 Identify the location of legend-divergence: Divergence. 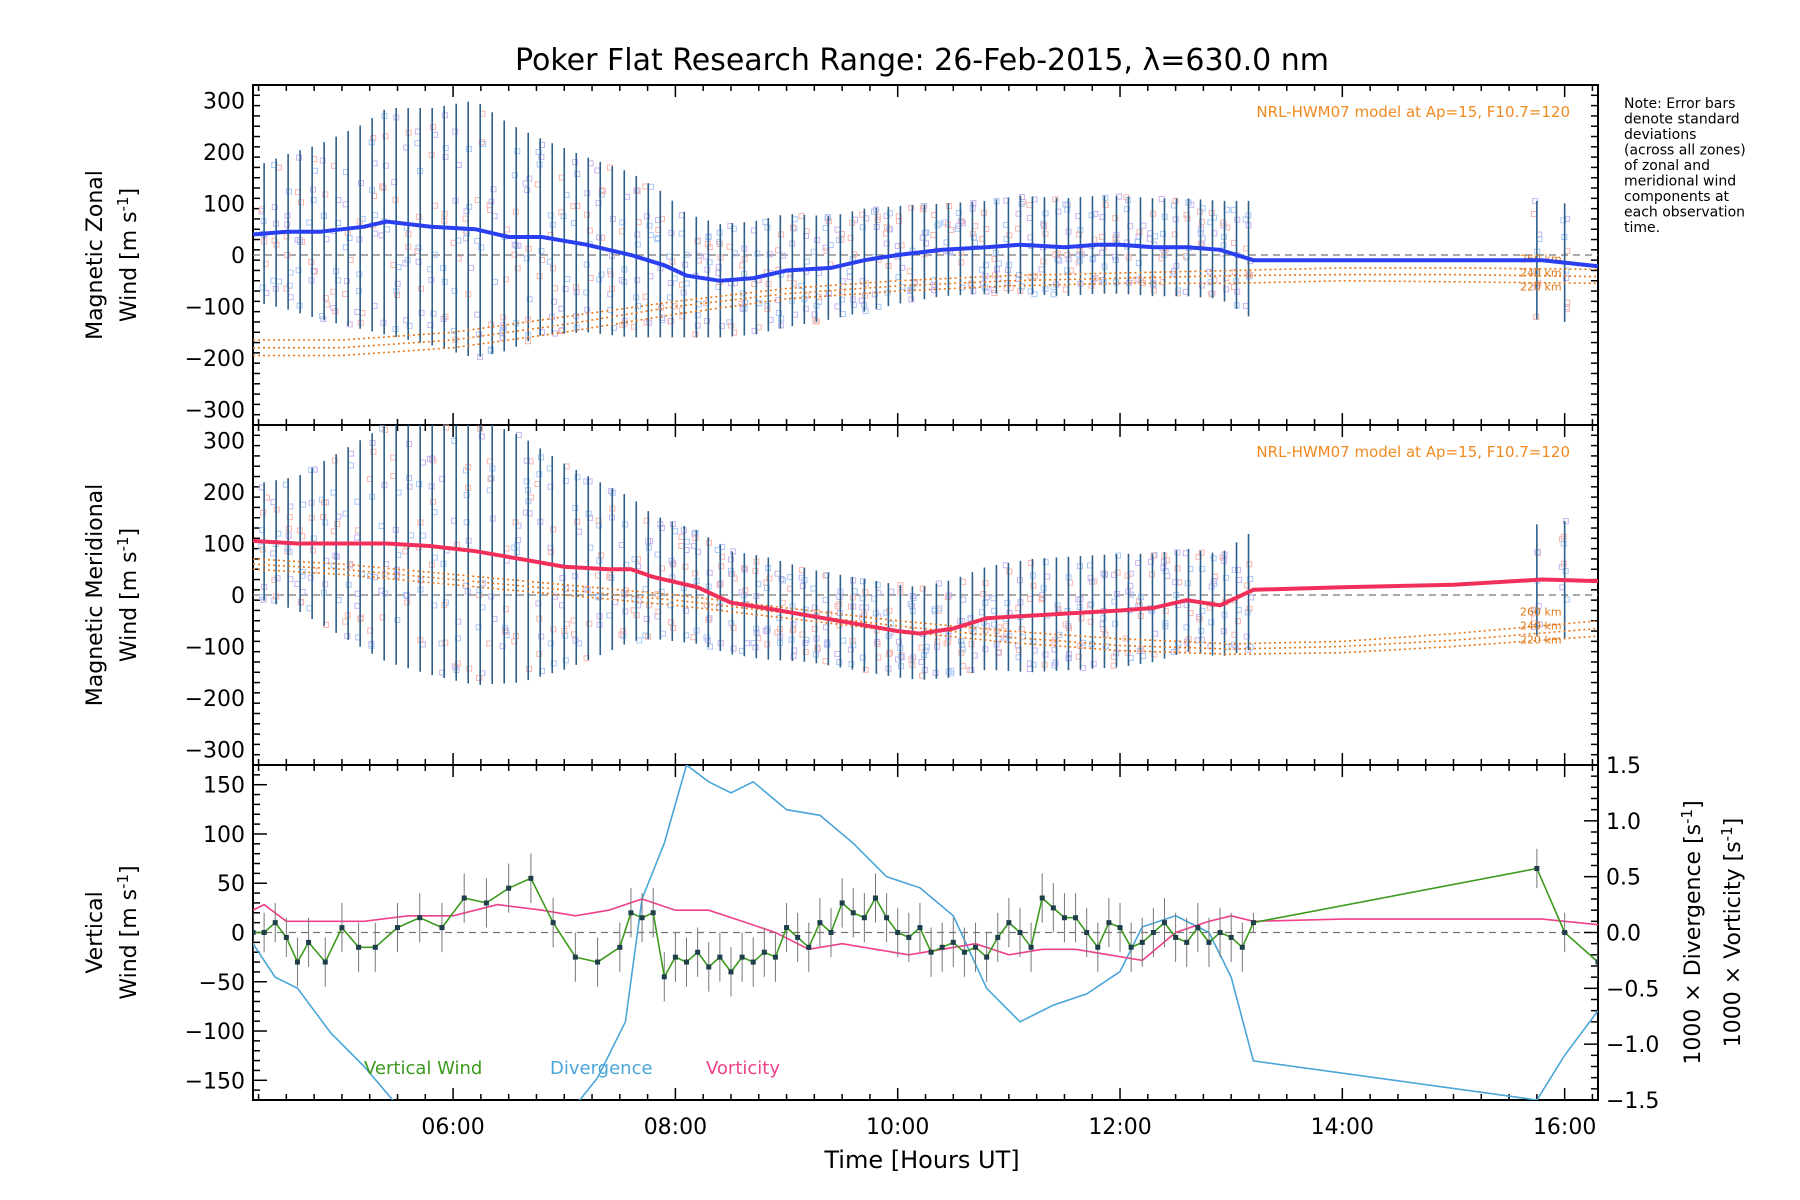
(601, 1068).